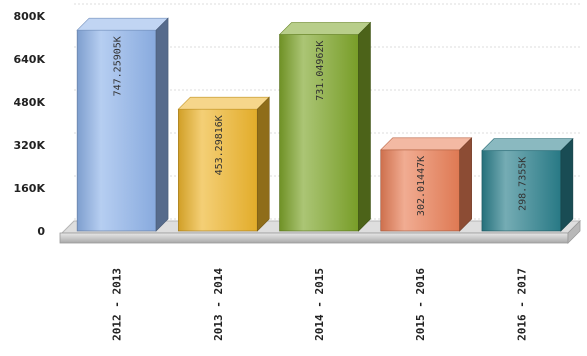 This screenshot has width=587, height=356. What do you see at coordinates (219, 145) in the screenshot?
I see `data-label: 453.29816K` at bounding box center [219, 145].